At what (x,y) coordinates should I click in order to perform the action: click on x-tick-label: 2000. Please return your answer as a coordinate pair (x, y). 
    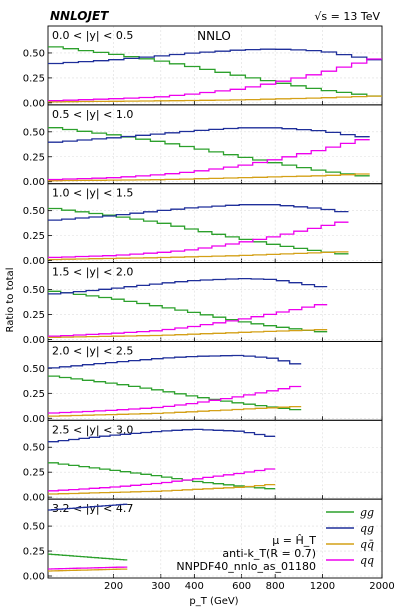
    Looking at the image, I should click on (381, 586).